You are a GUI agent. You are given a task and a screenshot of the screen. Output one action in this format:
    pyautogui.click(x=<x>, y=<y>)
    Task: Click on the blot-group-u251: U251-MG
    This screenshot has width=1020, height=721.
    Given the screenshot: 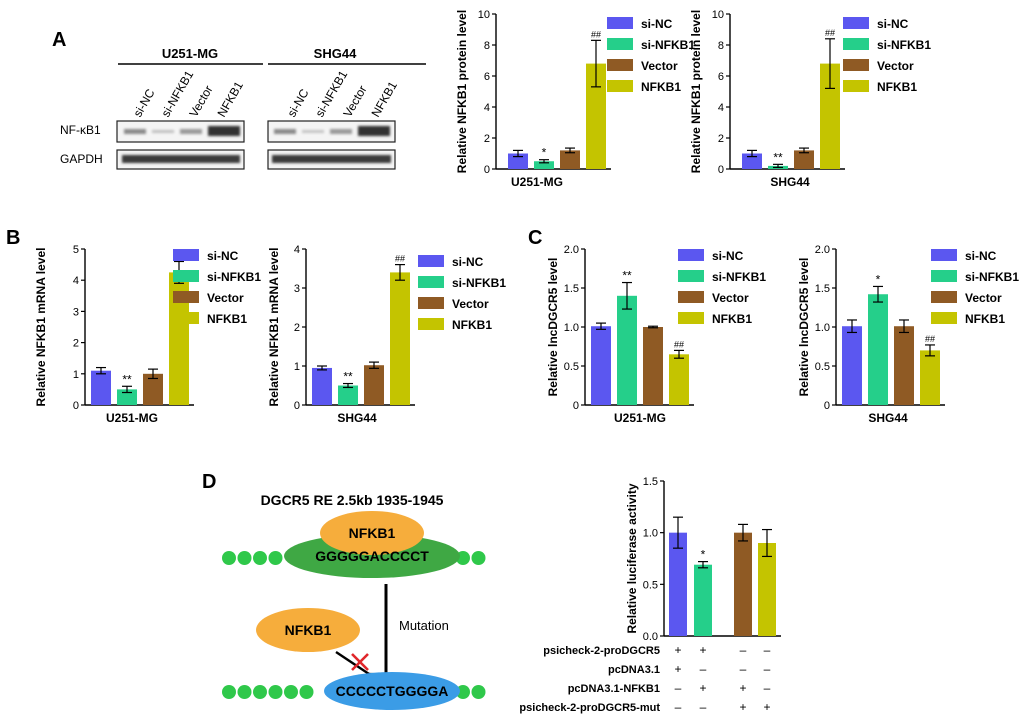 What is the action you would take?
    pyautogui.click(x=190, y=53)
    